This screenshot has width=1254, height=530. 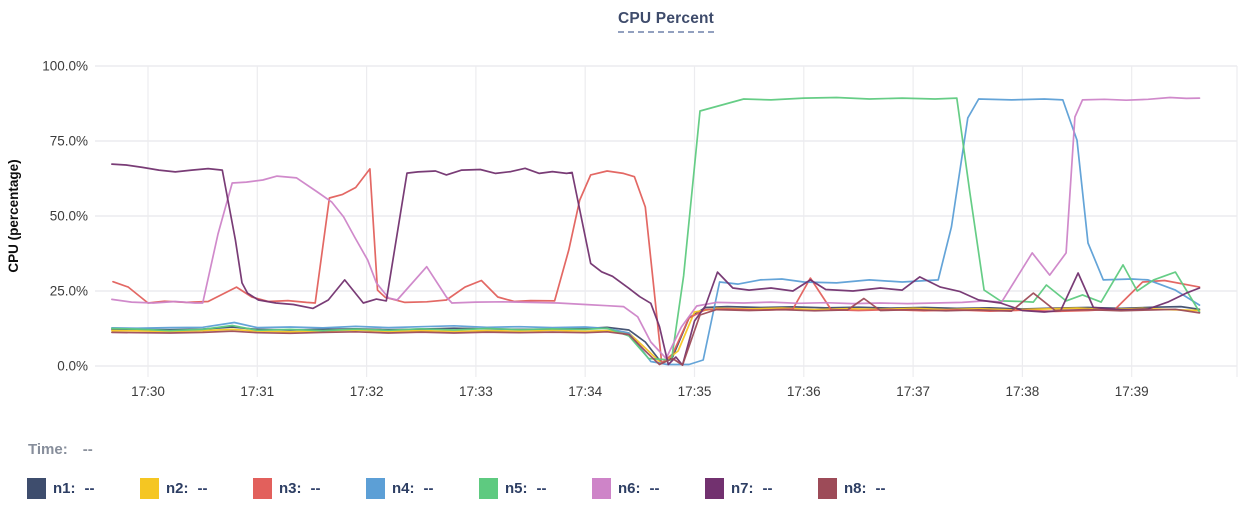 What do you see at coordinates (375, 488) in the screenshot?
I see `legend-swatch-n4` at bounding box center [375, 488].